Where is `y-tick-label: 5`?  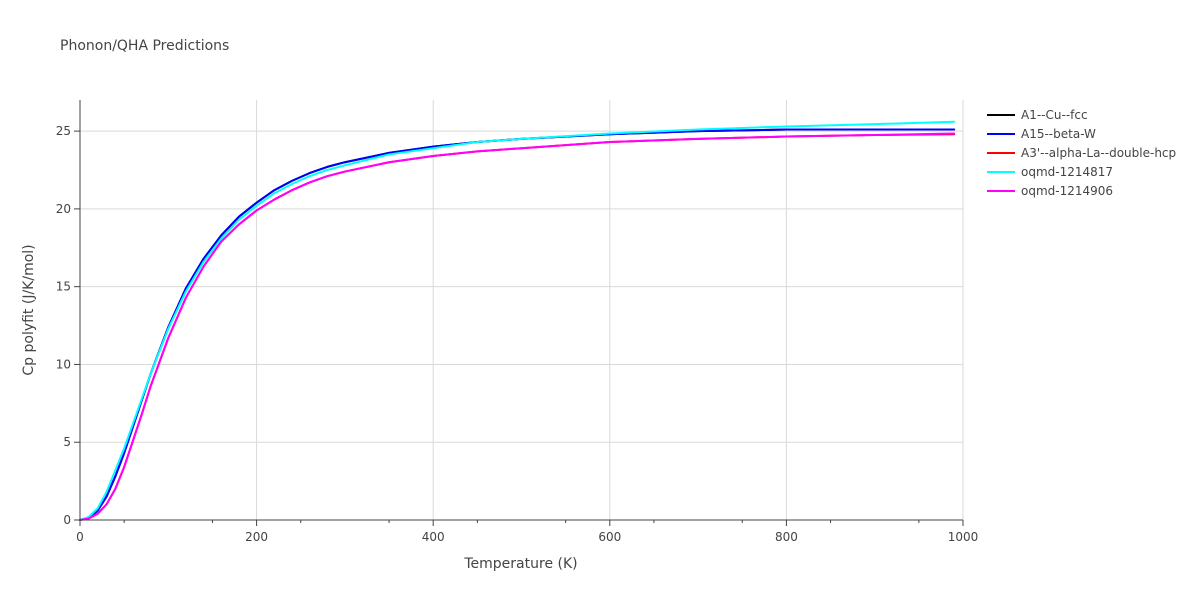
y-tick-label: 5 is located at coordinates (67, 442).